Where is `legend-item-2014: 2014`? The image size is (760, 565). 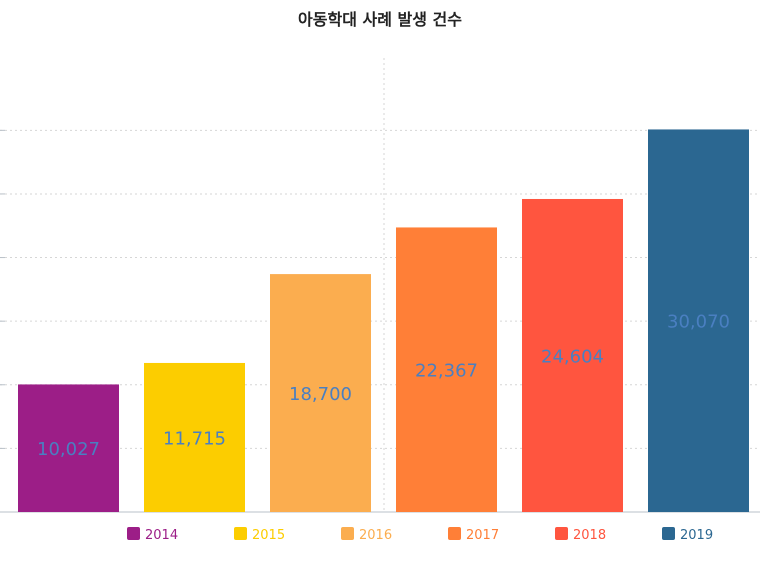 legend-item-2014: 2014 is located at coordinates (152, 535).